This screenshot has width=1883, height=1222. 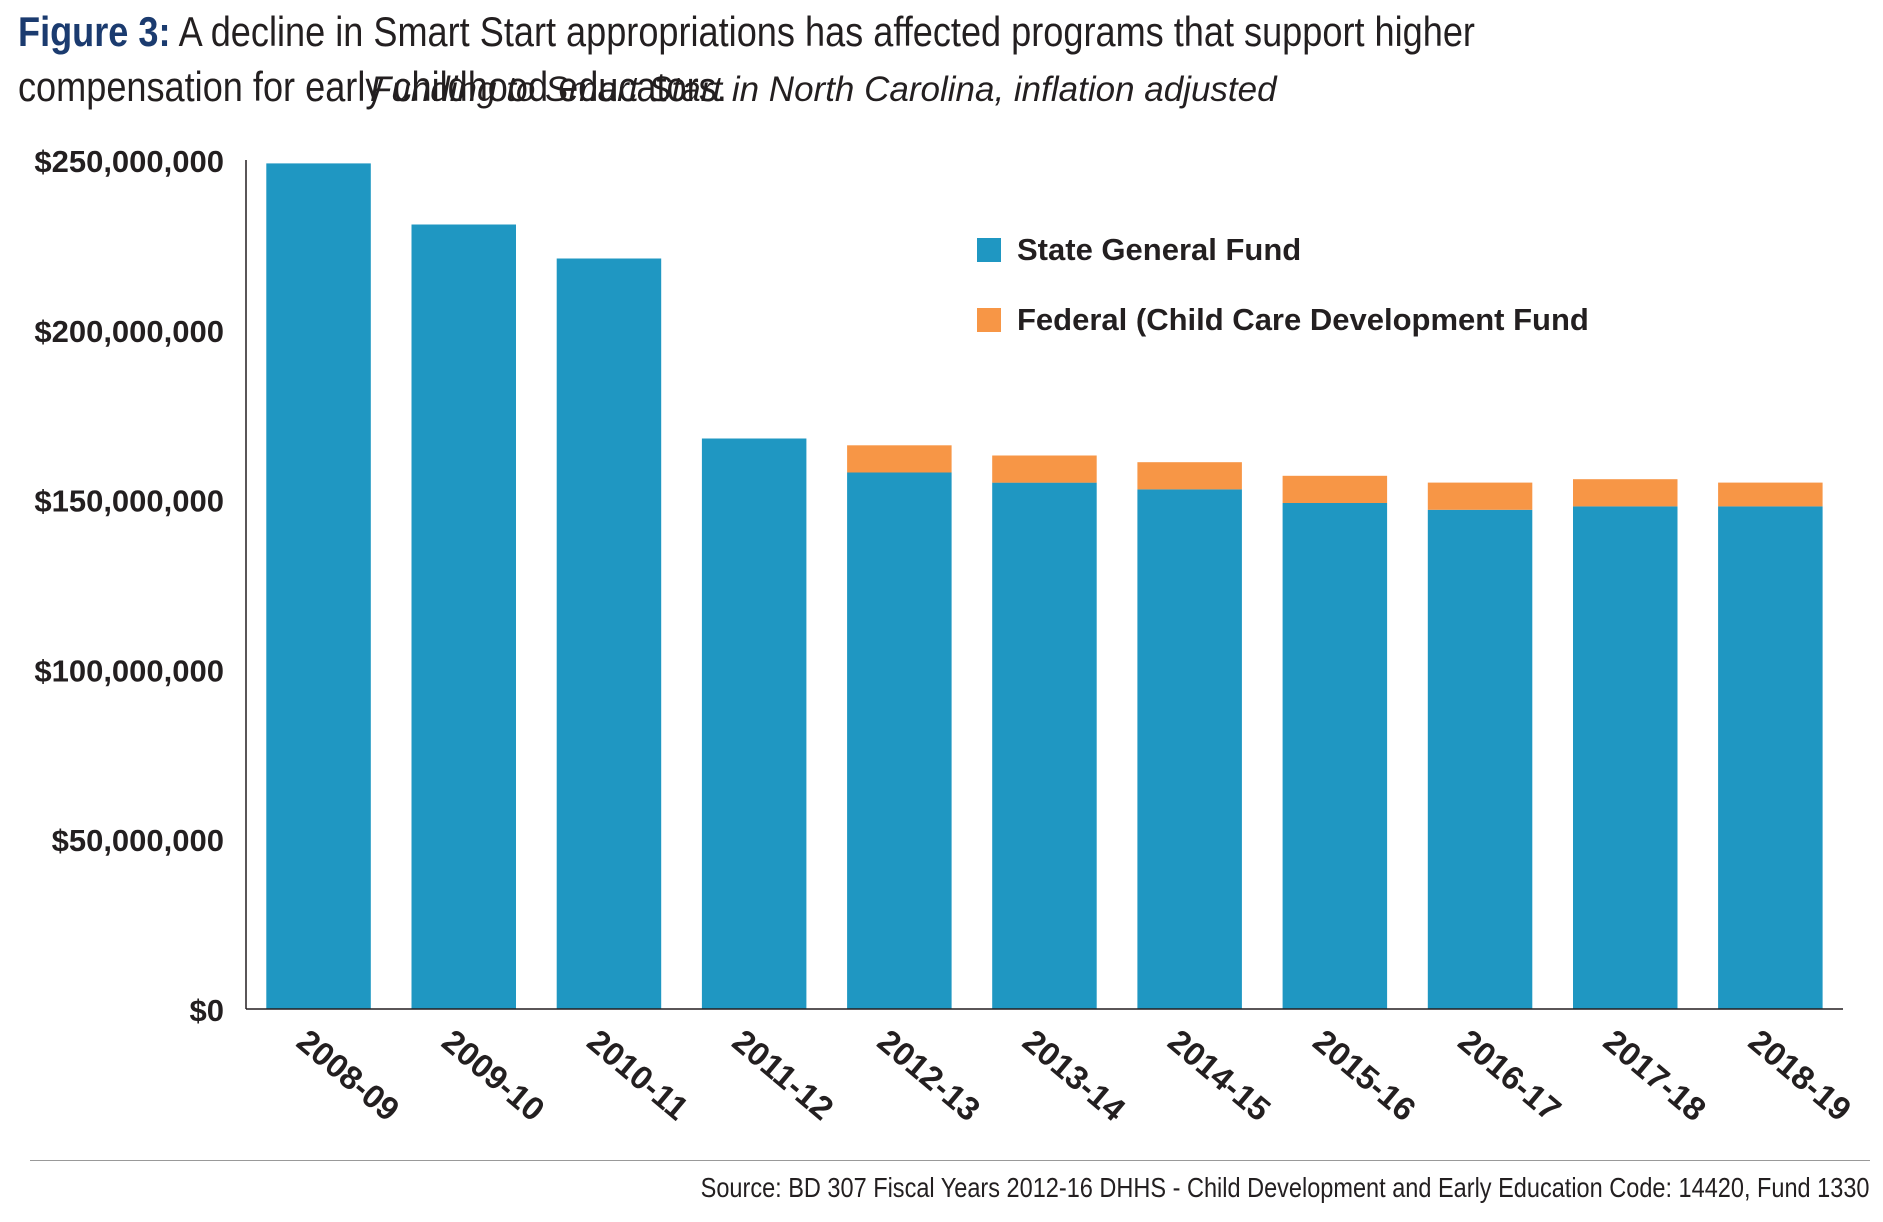 I want to click on x-tick-label: 2015-16, so click(x=1364, y=1075).